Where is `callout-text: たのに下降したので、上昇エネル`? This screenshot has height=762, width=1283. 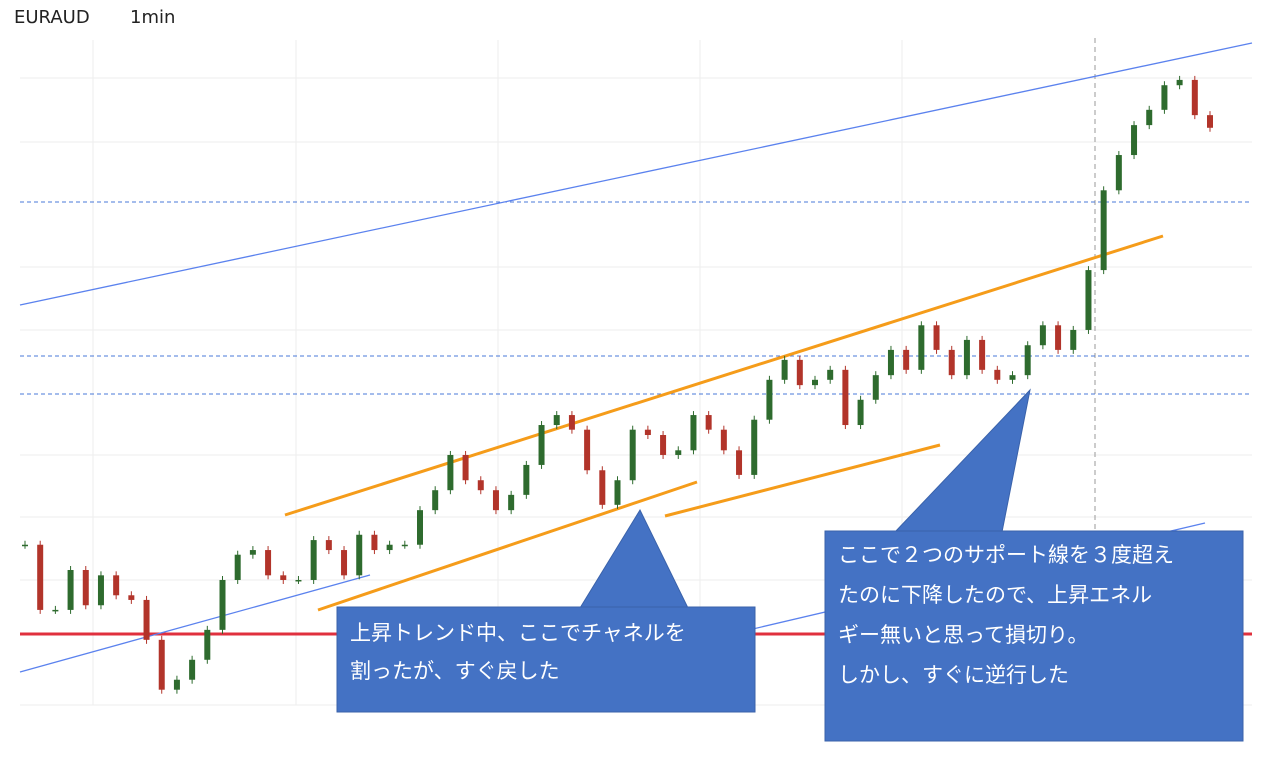 callout-text: たのに下降したので、上昇エネル is located at coordinates (995, 595).